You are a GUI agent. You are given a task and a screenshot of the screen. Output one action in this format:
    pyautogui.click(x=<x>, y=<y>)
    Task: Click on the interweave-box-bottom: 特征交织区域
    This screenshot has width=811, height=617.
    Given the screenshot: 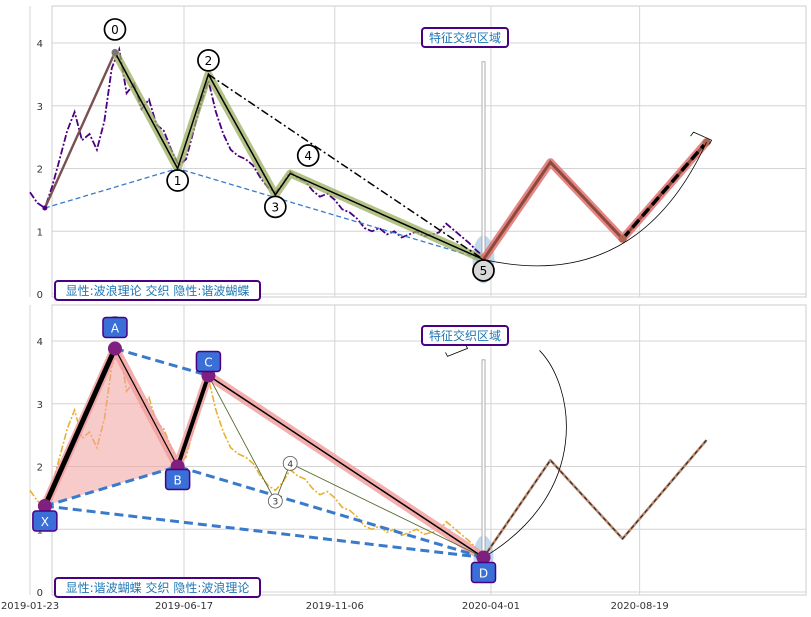 What is the action you would take?
    pyautogui.click(x=465, y=335)
    